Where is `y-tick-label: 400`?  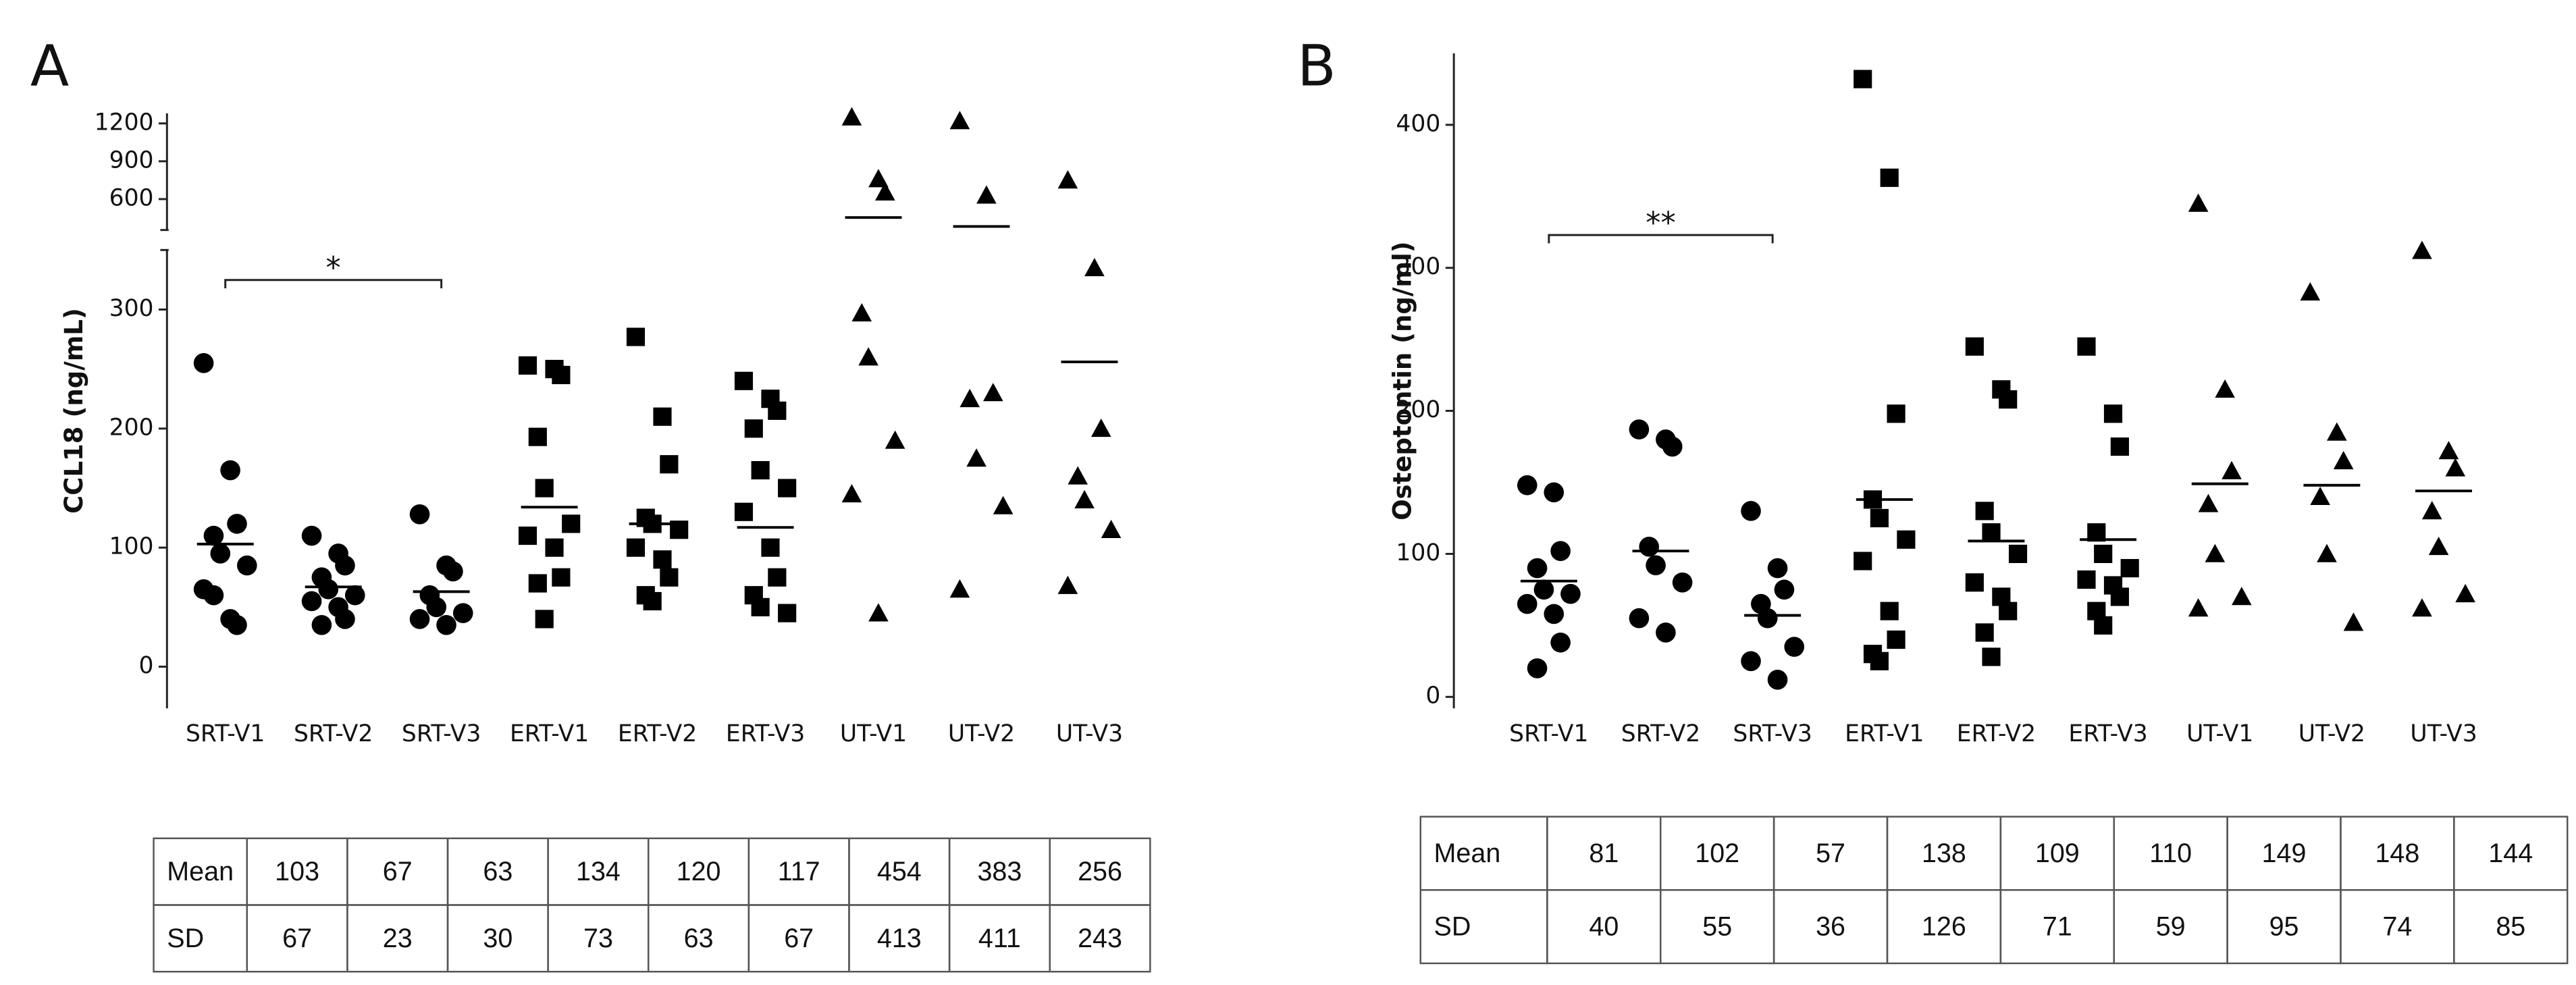 y-tick-label: 400 is located at coordinates (1418, 124).